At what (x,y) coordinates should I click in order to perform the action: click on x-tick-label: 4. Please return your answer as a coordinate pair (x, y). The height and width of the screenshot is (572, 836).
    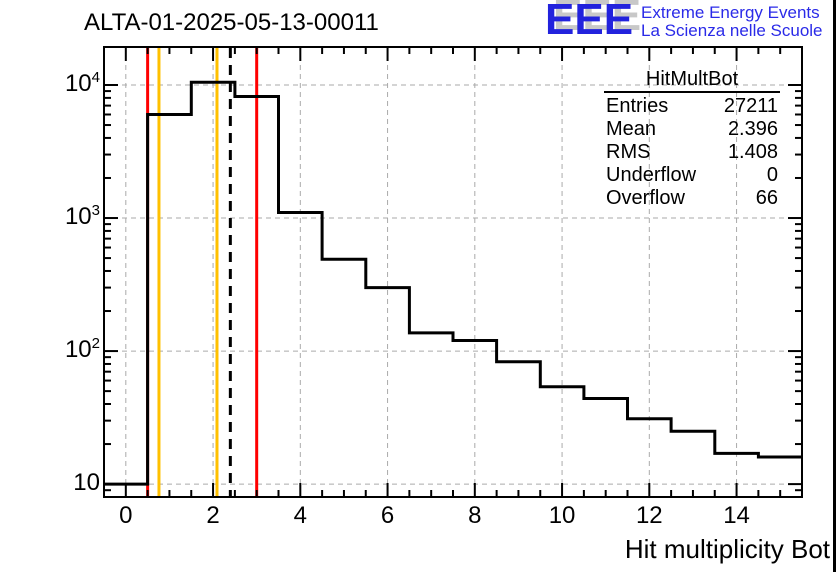
    Looking at the image, I should click on (300, 515).